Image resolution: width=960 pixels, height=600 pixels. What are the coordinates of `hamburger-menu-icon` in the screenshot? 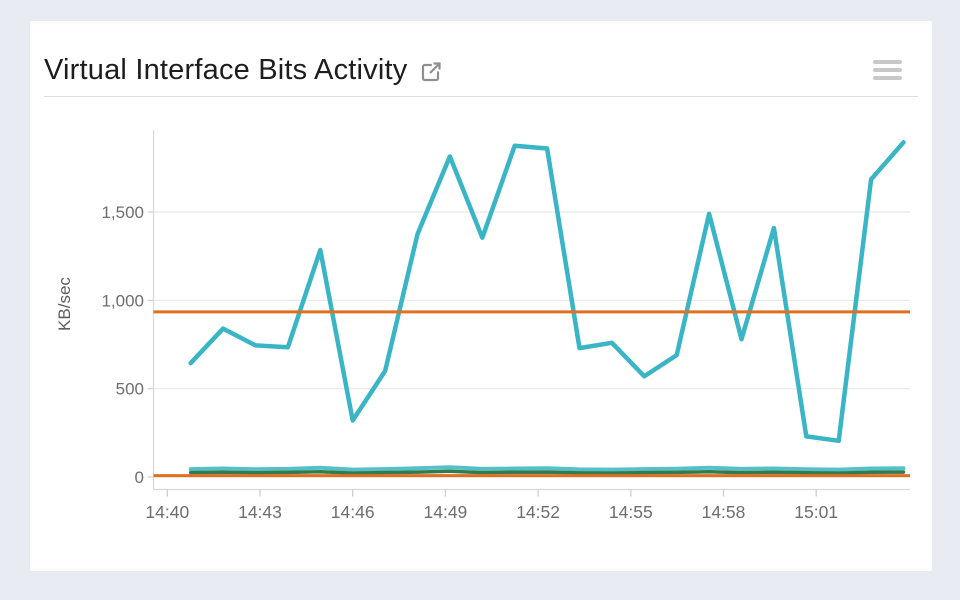 It's located at (887, 70).